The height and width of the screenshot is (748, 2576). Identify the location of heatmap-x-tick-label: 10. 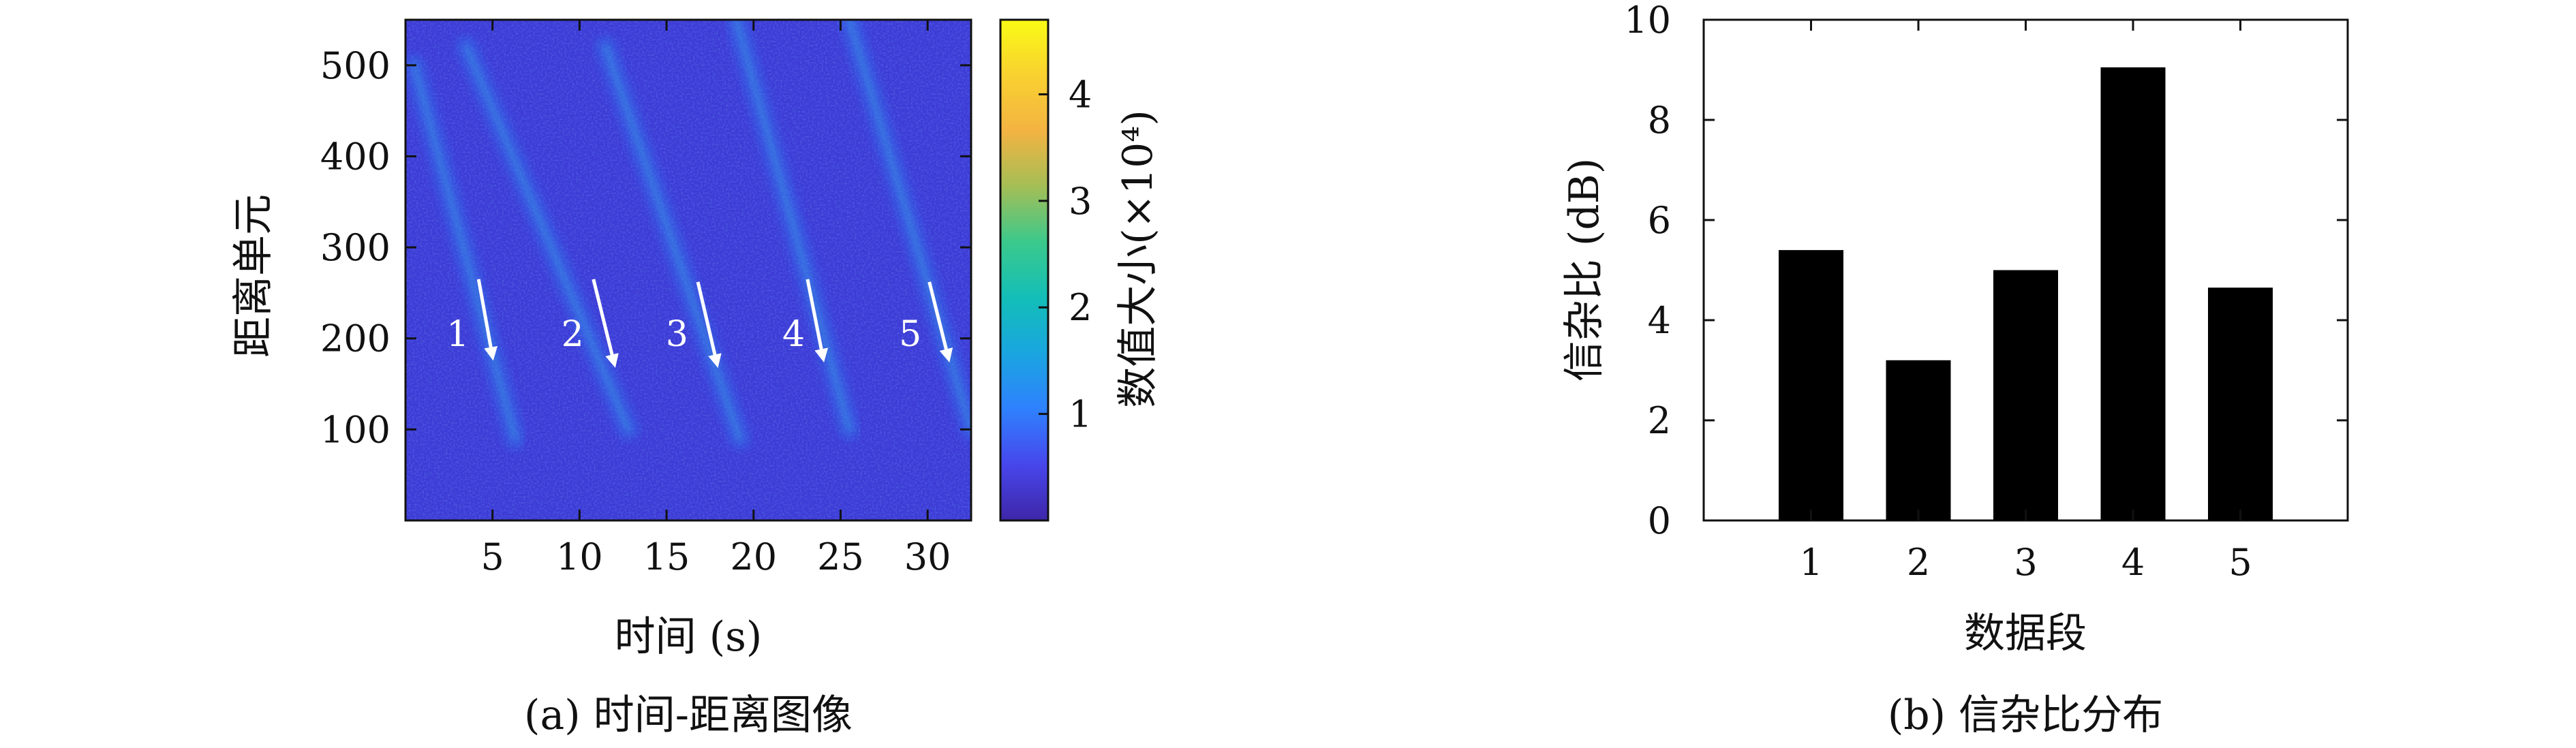
(579, 557).